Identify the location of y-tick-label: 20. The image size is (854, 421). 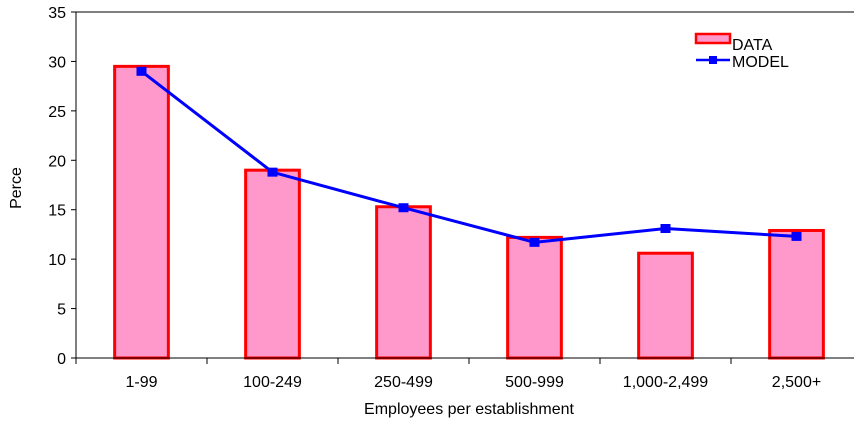
(57, 161).